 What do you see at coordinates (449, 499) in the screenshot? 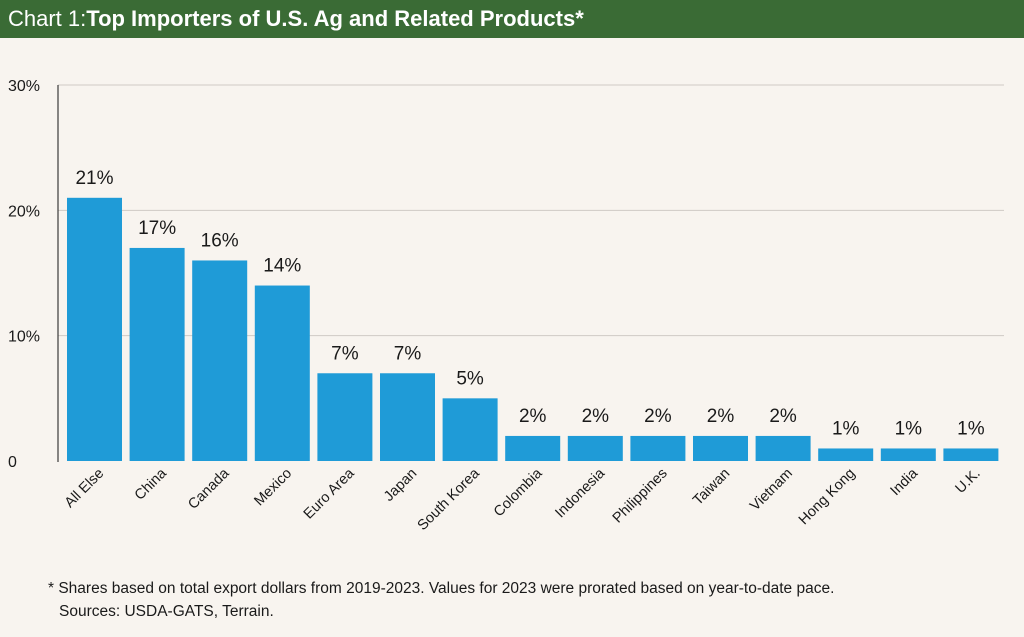
I see `x-tick-label: South Korea` at bounding box center [449, 499].